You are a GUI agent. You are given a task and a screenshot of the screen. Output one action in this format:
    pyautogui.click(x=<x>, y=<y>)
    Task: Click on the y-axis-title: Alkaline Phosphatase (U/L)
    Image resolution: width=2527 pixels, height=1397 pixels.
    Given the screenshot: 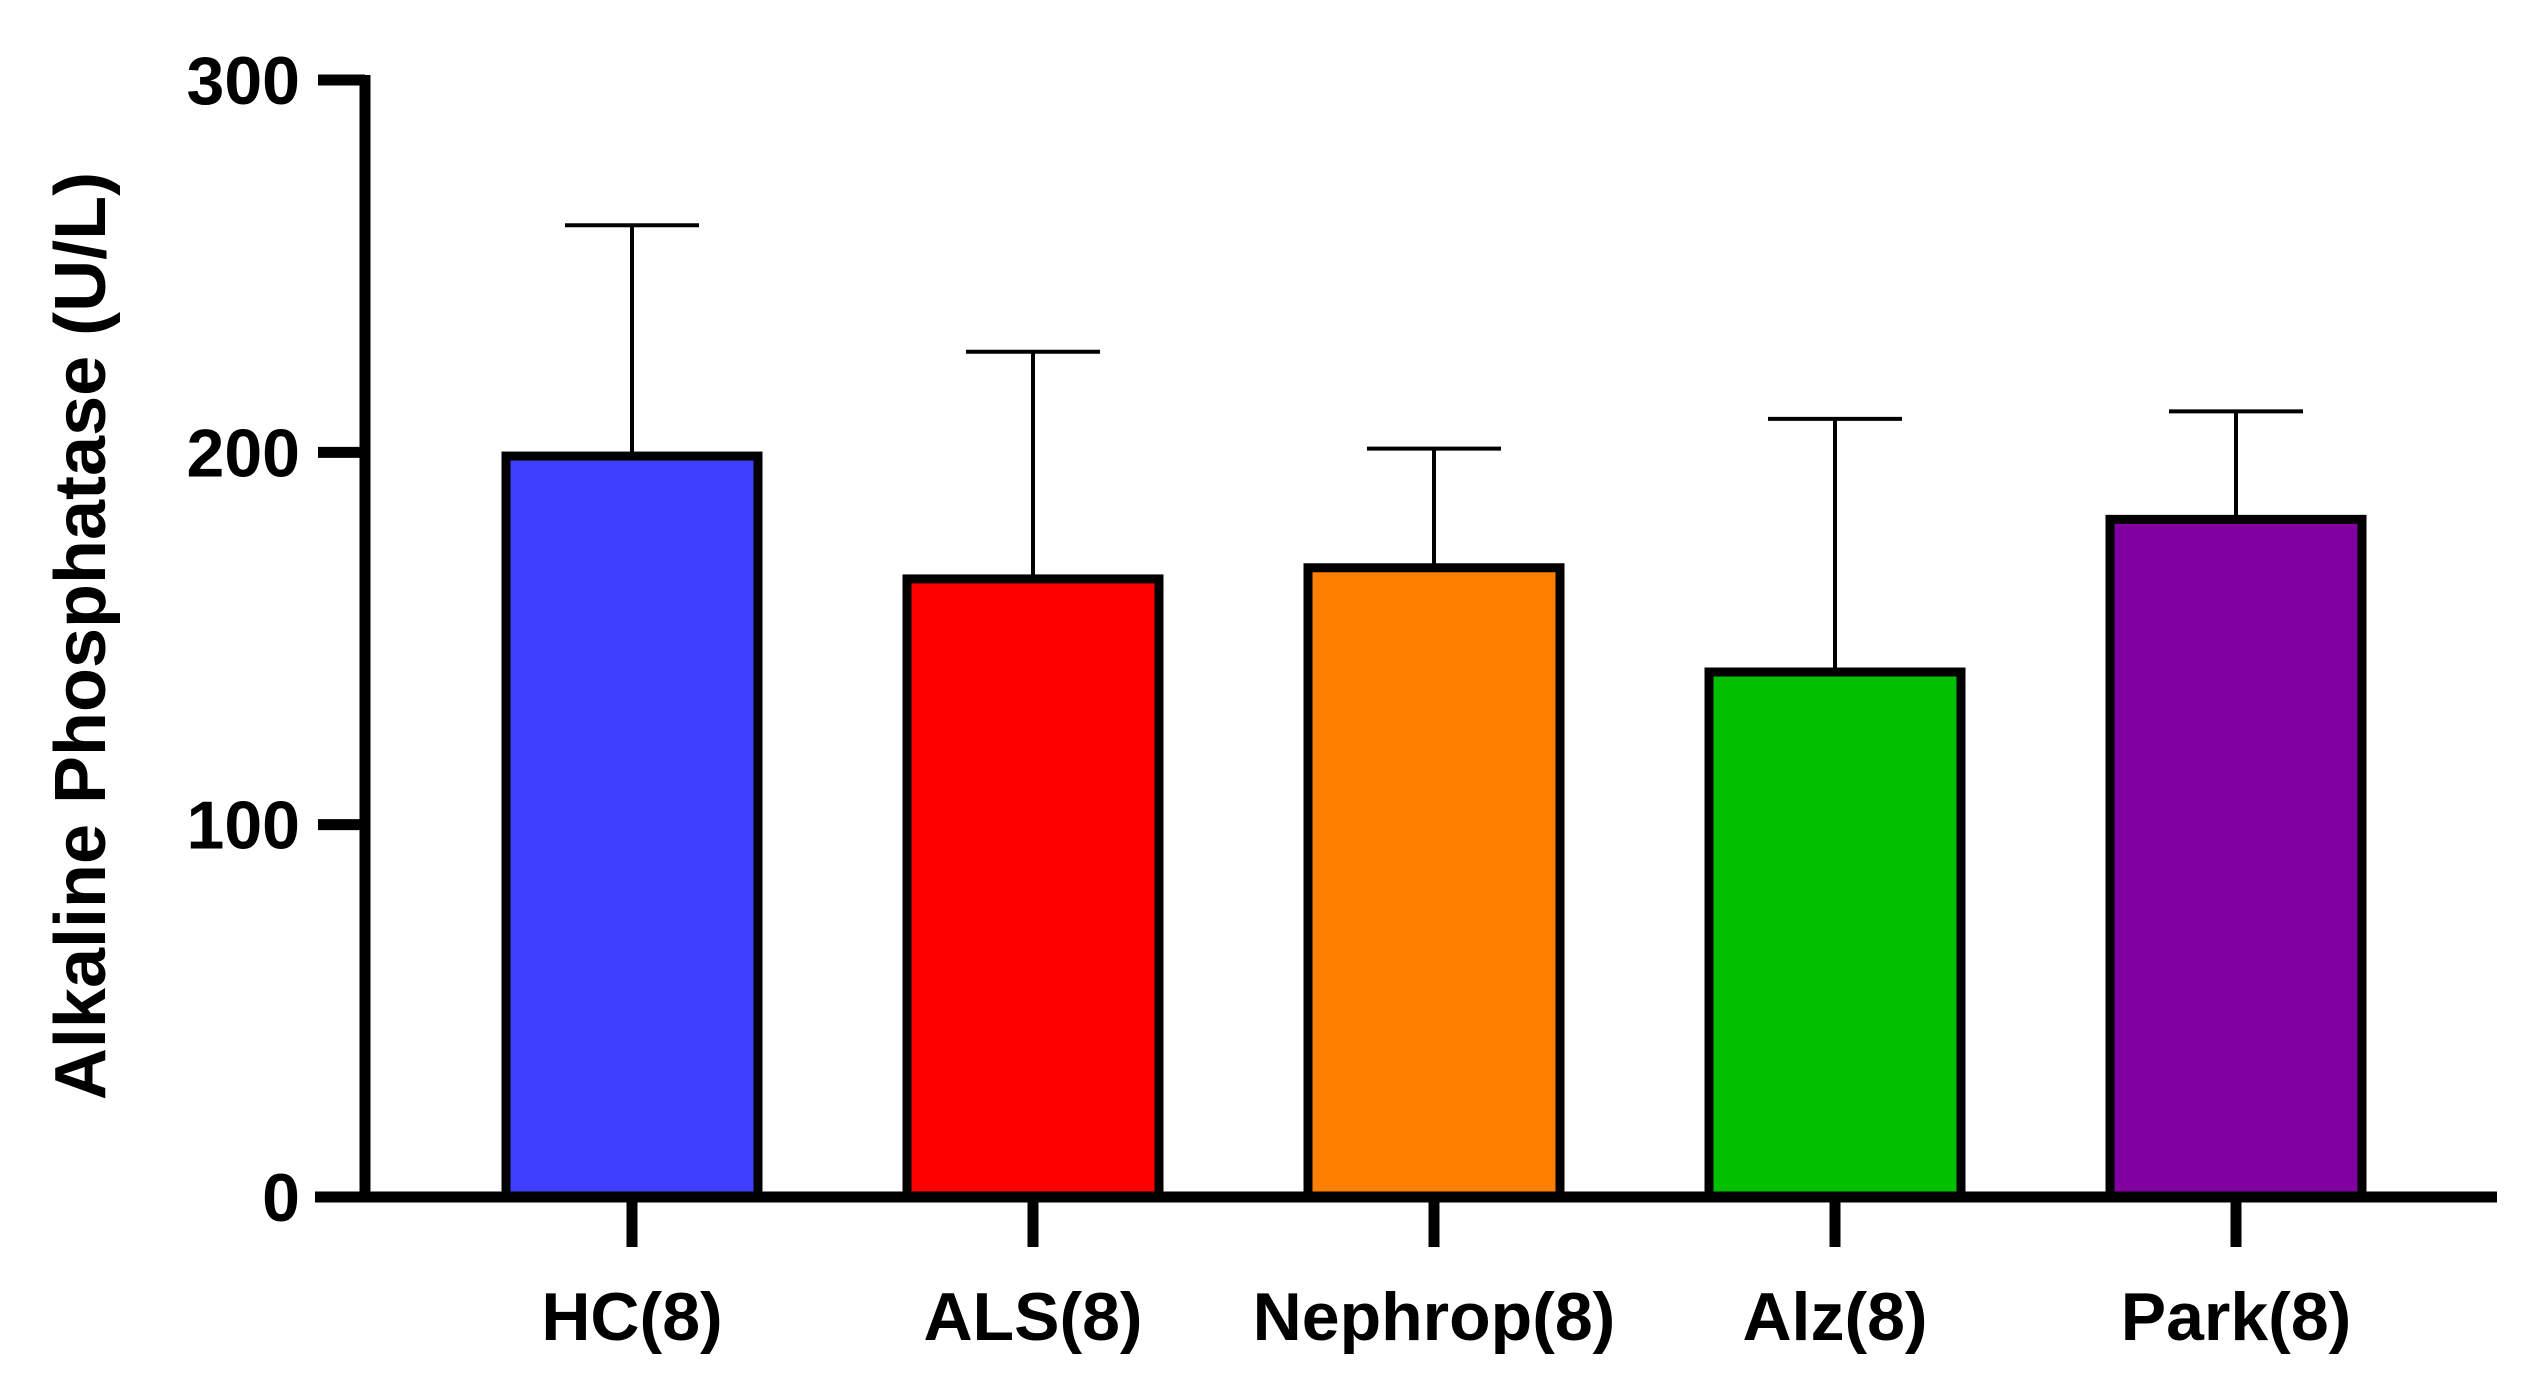 What is the action you would take?
    pyautogui.click(x=81, y=636)
    